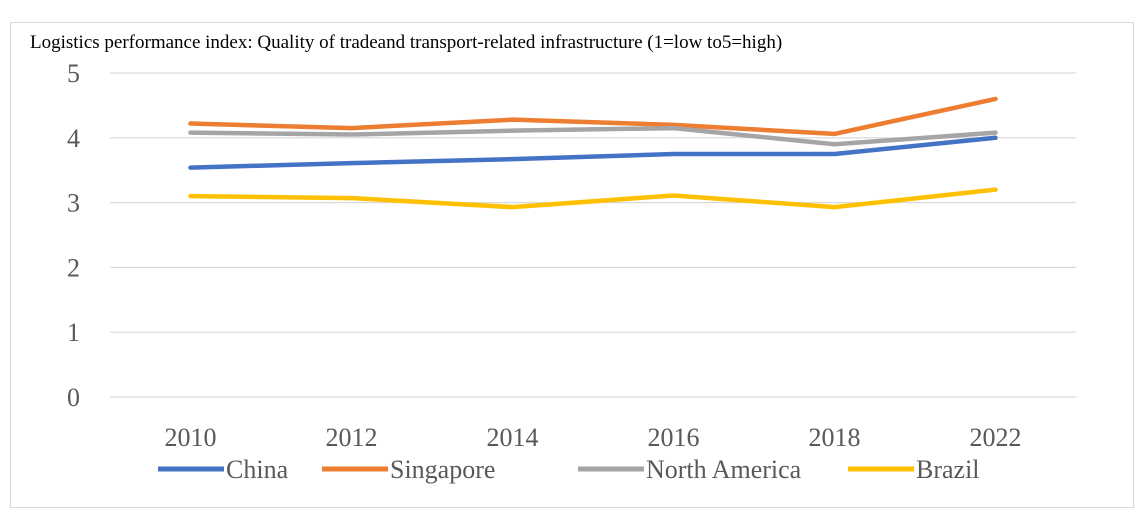  I want to click on y-tick-label: 5, so click(73, 73).